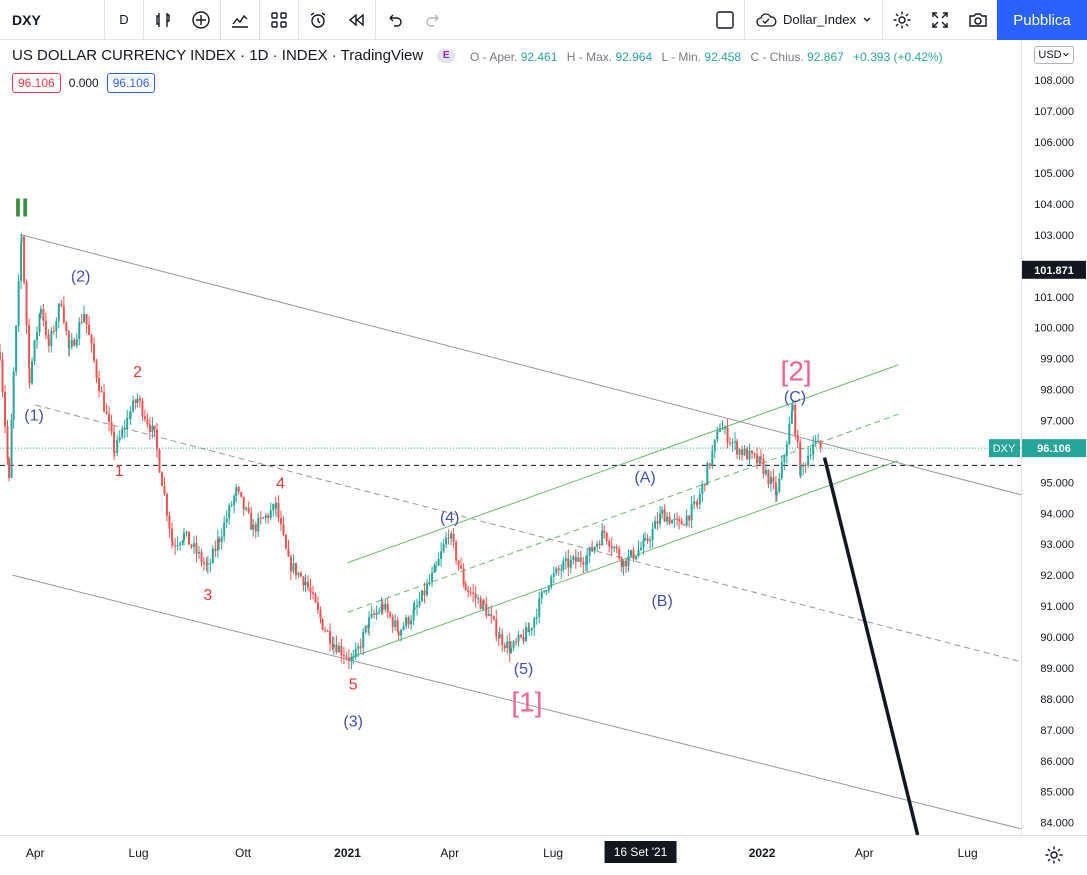 Image resolution: width=1087 pixels, height=875 pixels. What do you see at coordinates (433, 20) in the screenshot?
I see `redo-button` at bounding box center [433, 20].